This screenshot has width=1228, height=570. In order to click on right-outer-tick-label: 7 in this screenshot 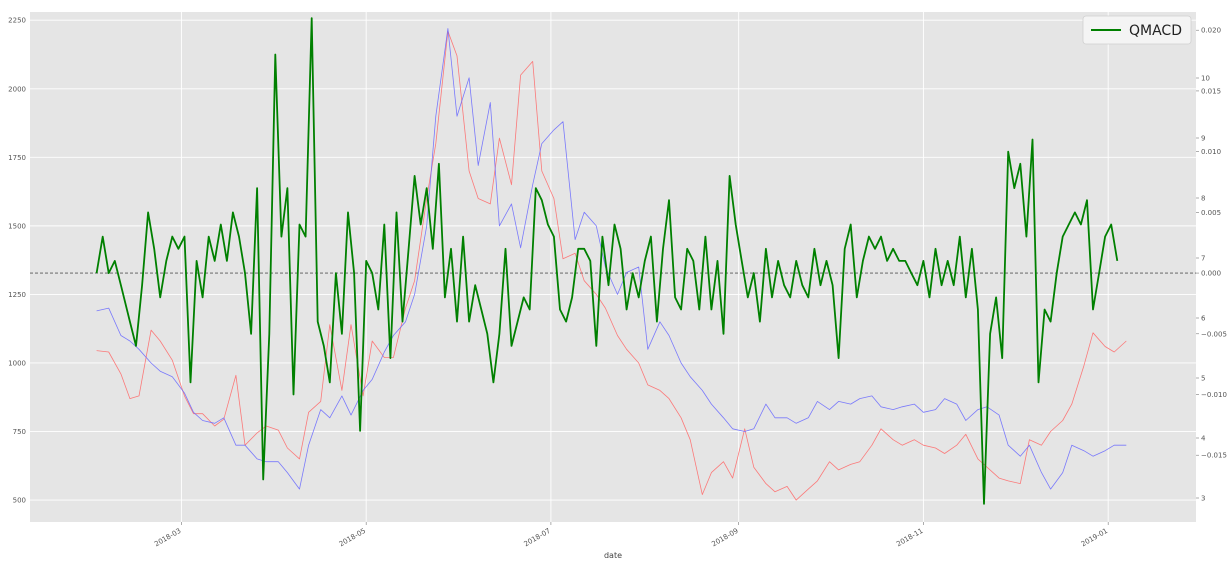, I will do `click(1203, 259)`.